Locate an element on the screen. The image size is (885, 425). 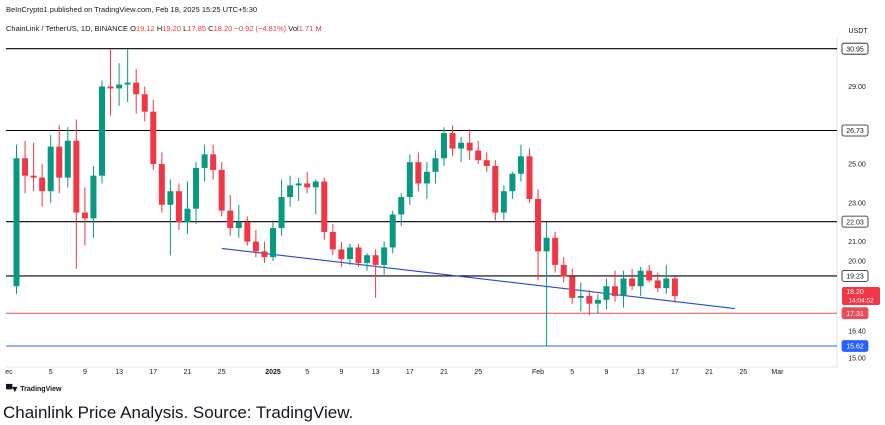
x-tick-label-2: 9 is located at coordinates (85, 372).